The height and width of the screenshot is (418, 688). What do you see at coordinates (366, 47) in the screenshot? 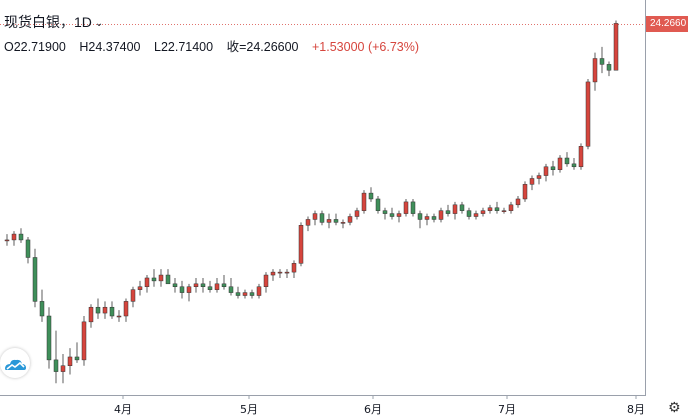
I see `ohlc-change: +1.53000 (+6.73%)` at bounding box center [366, 47].